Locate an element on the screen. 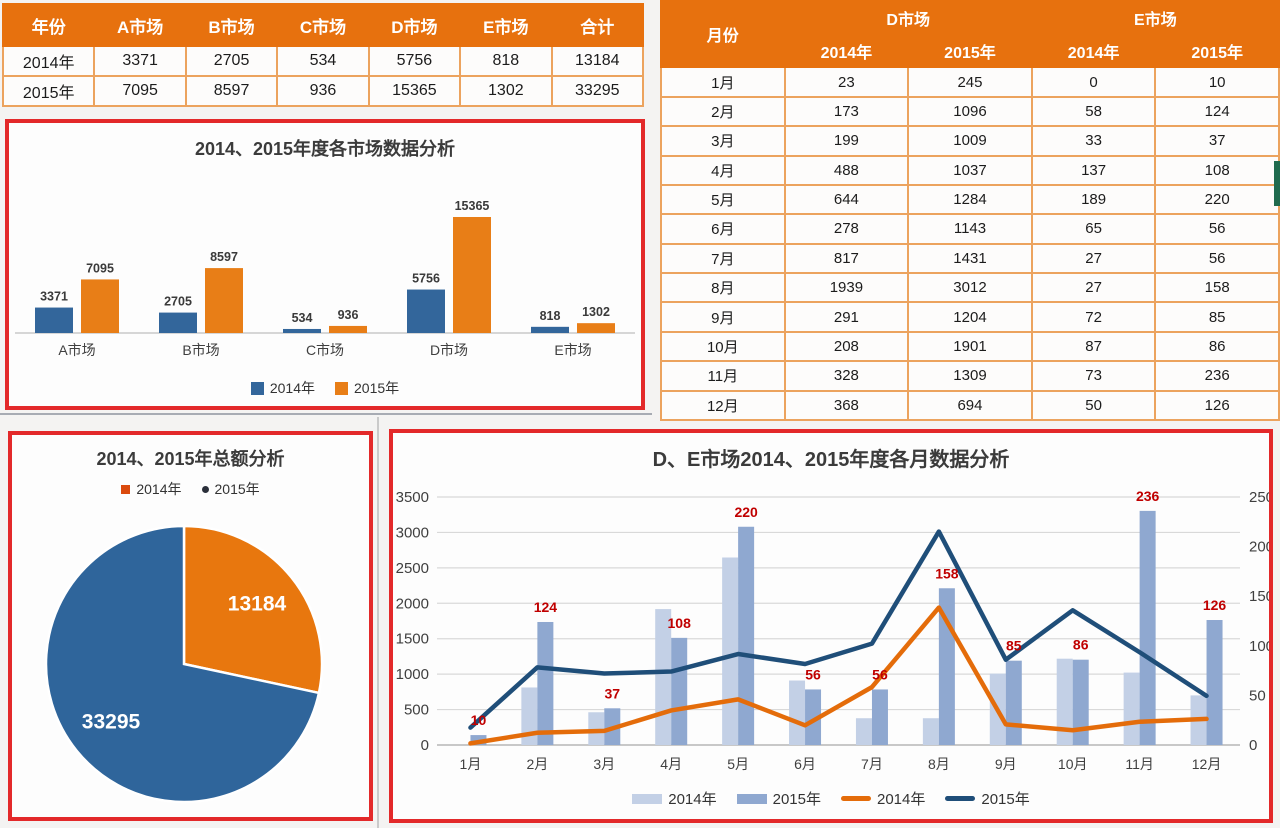  combo-bar-2015年-5月 is located at coordinates (746, 635).